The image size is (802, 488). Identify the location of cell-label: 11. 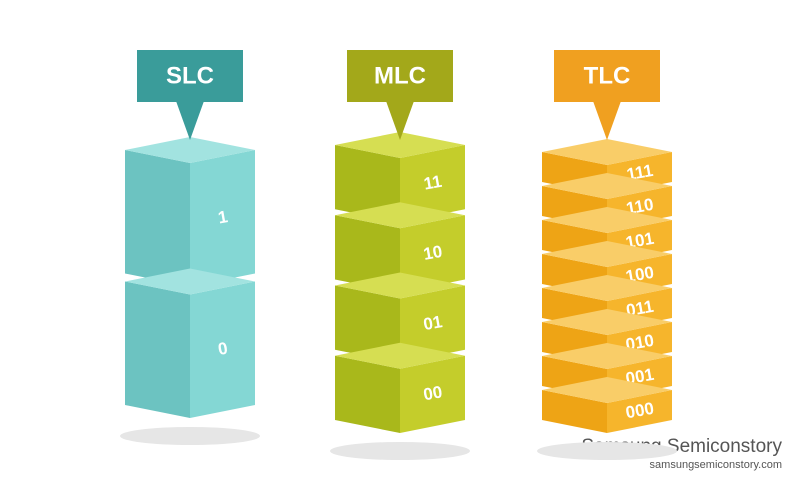
(432, 183).